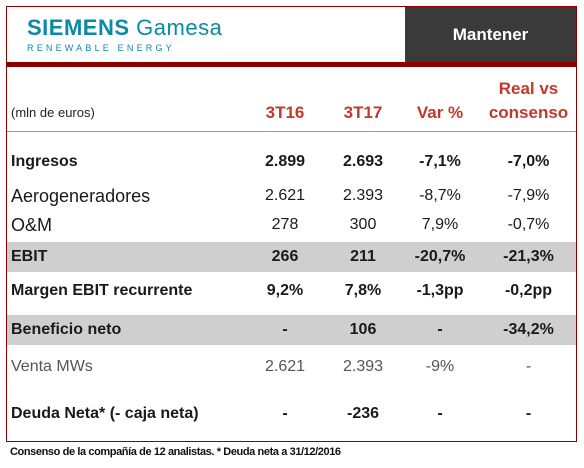 The width and height of the screenshot is (584, 468). What do you see at coordinates (44, 161) in the screenshot?
I see `row-label: Ingresos` at bounding box center [44, 161].